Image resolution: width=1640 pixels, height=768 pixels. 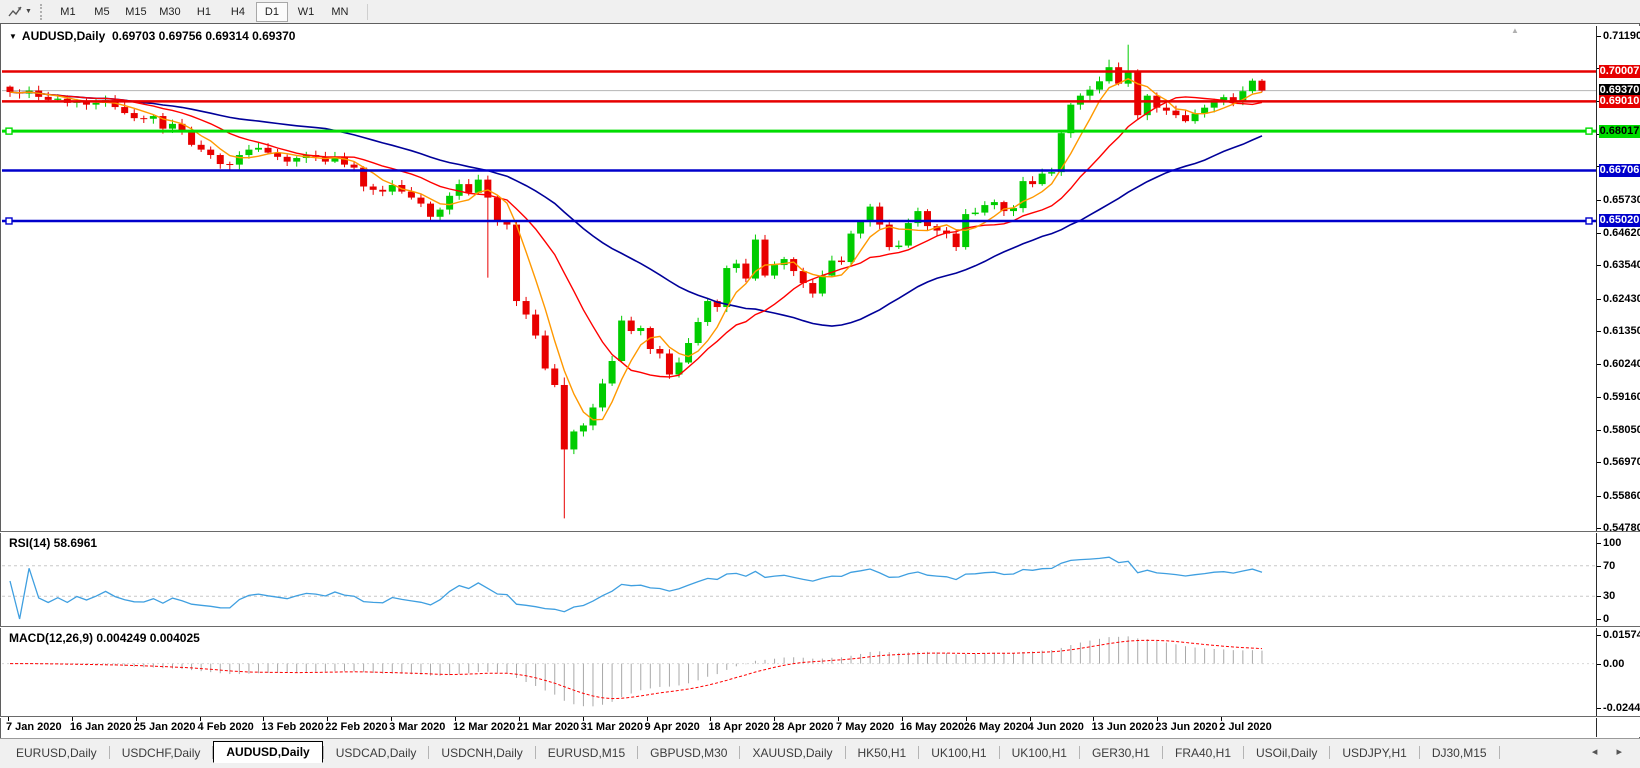 What do you see at coordinates (865, 727) in the screenshot?
I see `date-label: 7 May 2020` at bounding box center [865, 727].